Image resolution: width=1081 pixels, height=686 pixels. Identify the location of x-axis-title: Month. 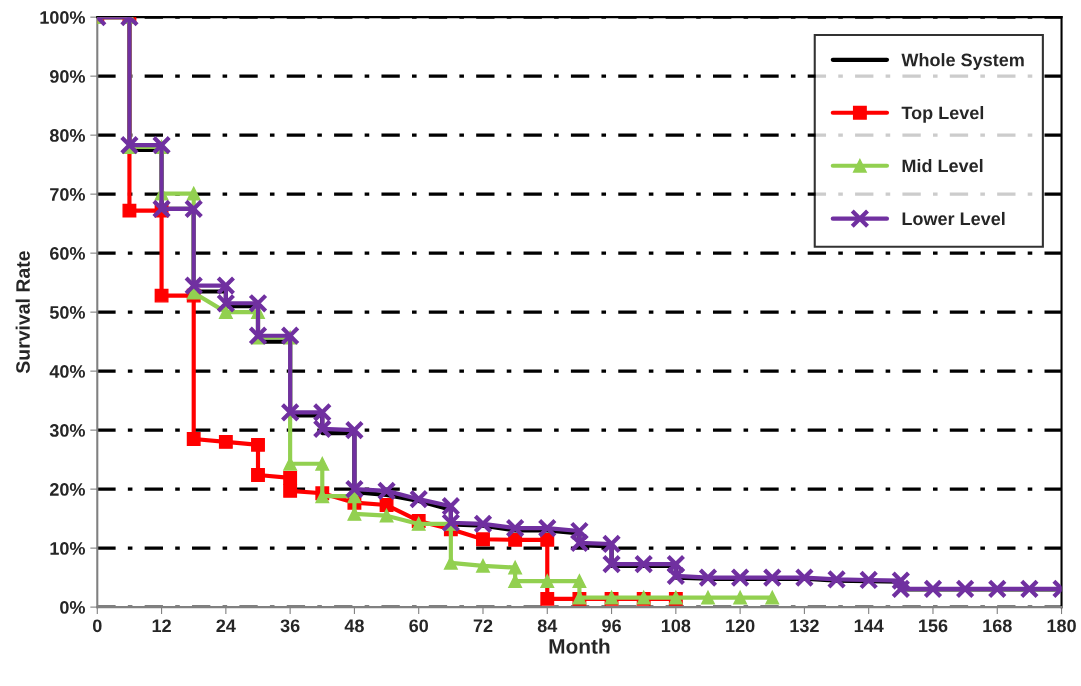
(579, 646).